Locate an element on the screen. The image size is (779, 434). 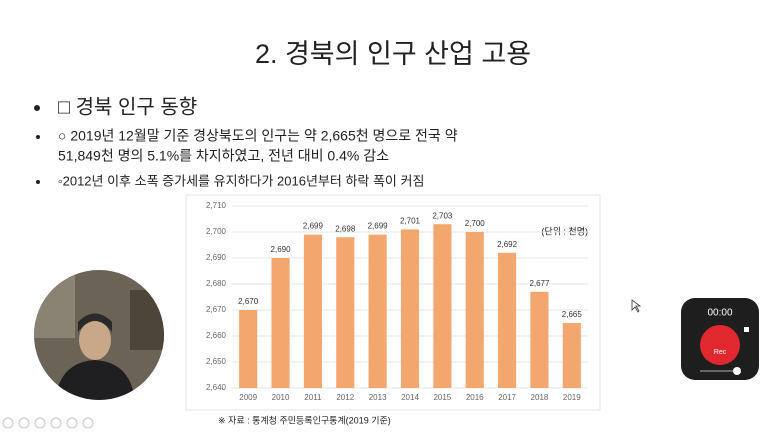
bullet-line: ◦2012년 이후 소폭 증가세를 유지하다가 2016년부터 하락 폭이 커짐 is located at coordinates (241, 180).